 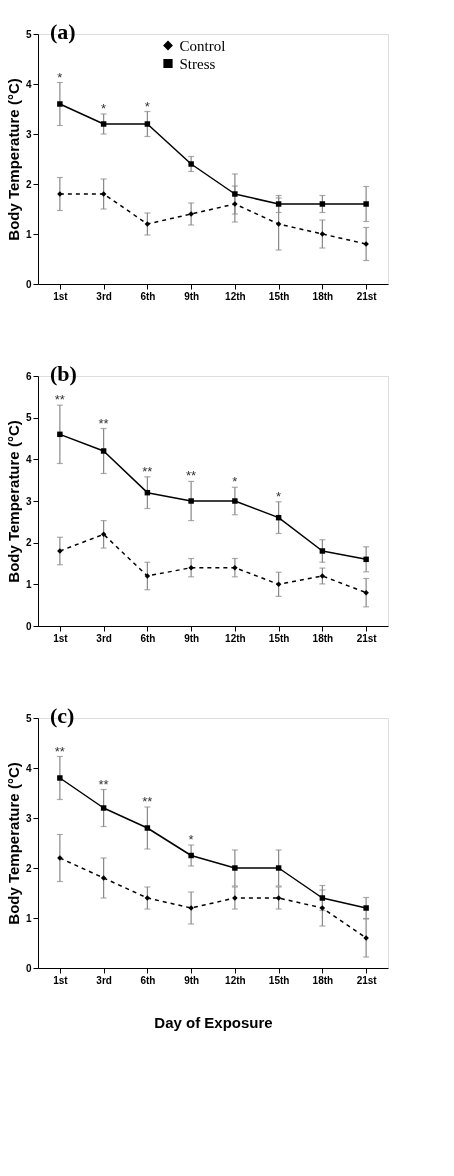 What do you see at coordinates (197, 63) in the screenshot?
I see `legend-label: Stress` at bounding box center [197, 63].